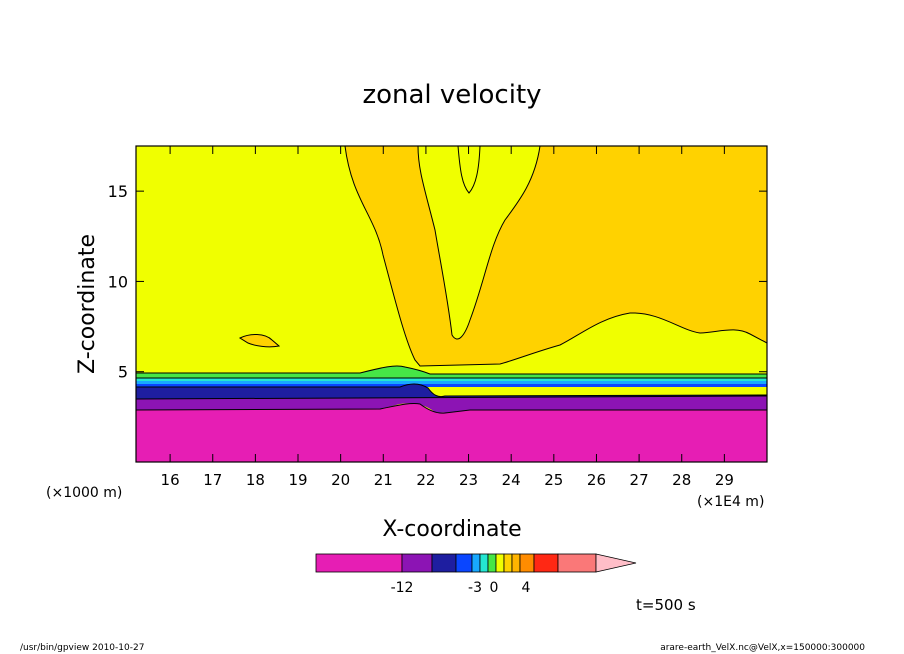  Describe the element at coordinates (724, 480) in the screenshot. I see `x-tick-label: 29` at that location.